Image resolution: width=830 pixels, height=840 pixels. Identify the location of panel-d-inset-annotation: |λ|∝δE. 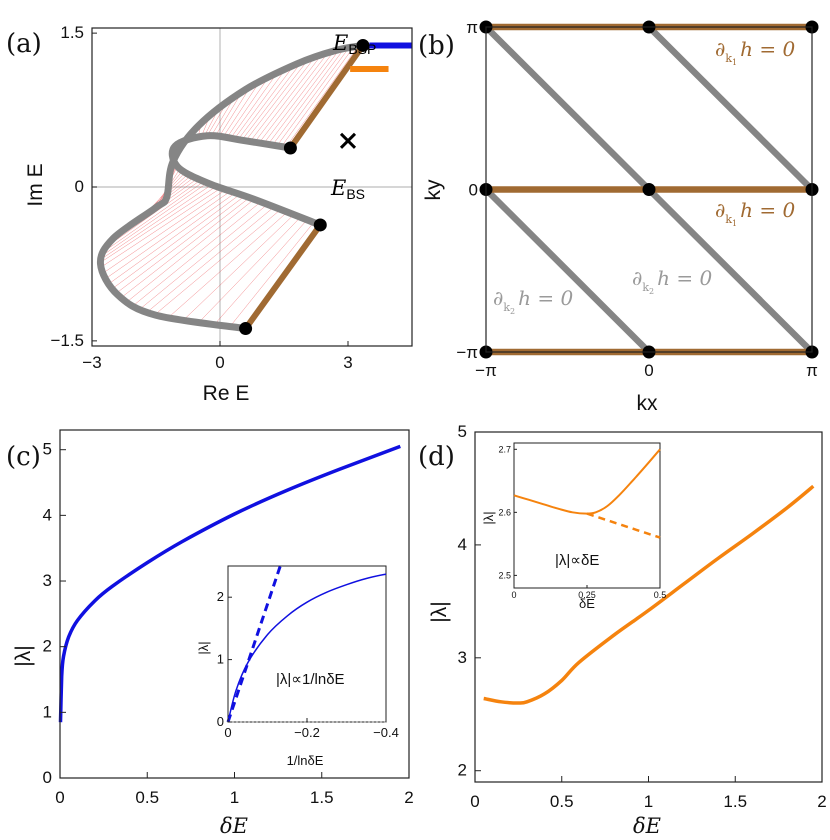
(577, 560).